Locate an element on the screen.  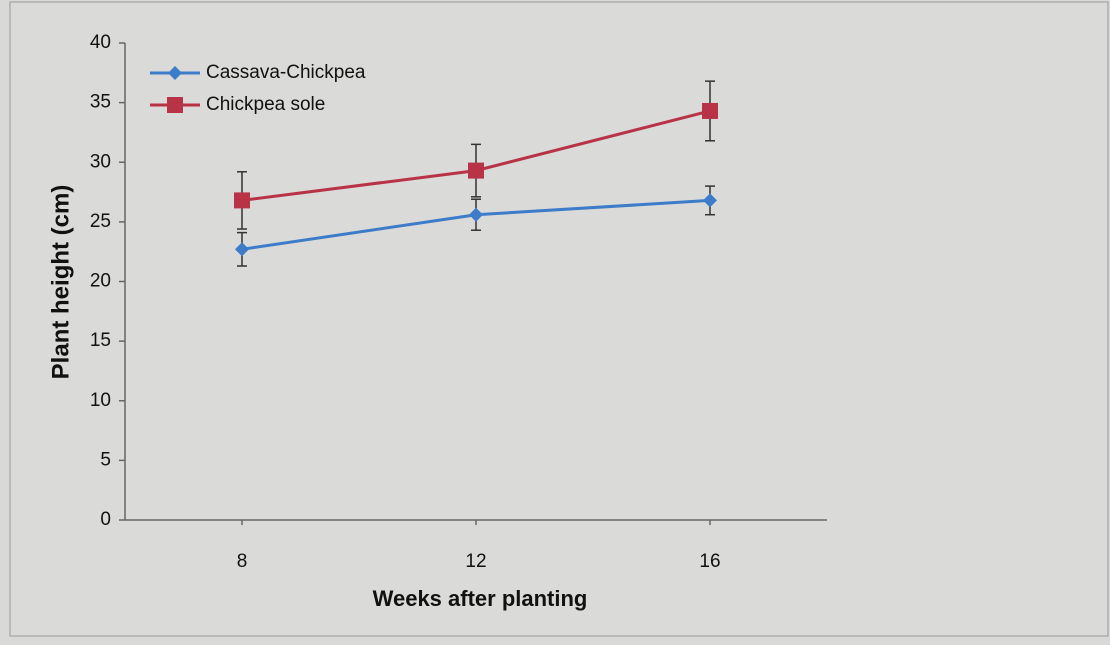
legend-label: Chickpea sole is located at coordinates (265, 104).